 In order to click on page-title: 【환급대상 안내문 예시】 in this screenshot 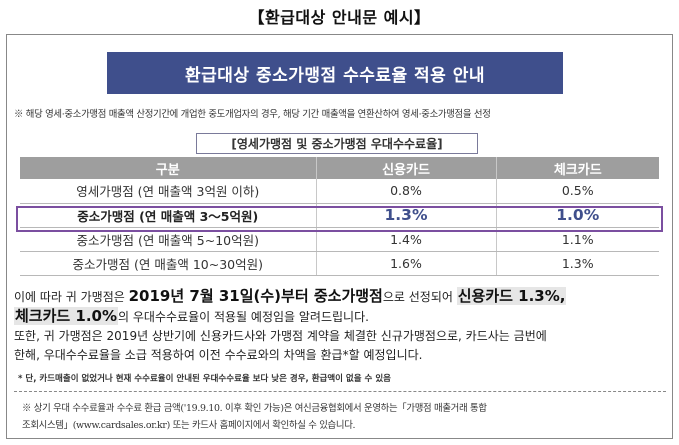, I will do `click(339, 17)`.